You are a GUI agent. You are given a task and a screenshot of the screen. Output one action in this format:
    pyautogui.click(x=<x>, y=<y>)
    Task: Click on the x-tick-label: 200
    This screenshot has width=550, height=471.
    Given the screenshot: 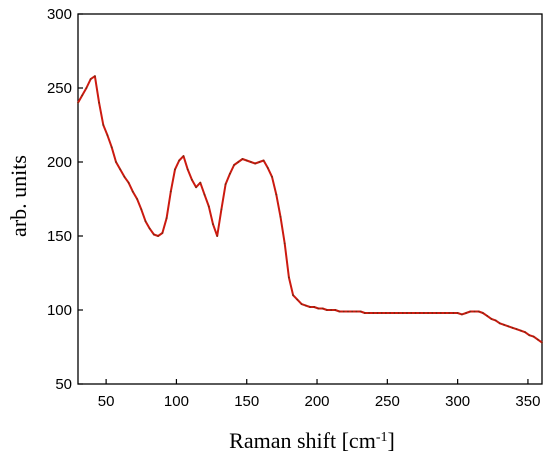 What is the action you would take?
    pyautogui.click(x=317, y=401)
    